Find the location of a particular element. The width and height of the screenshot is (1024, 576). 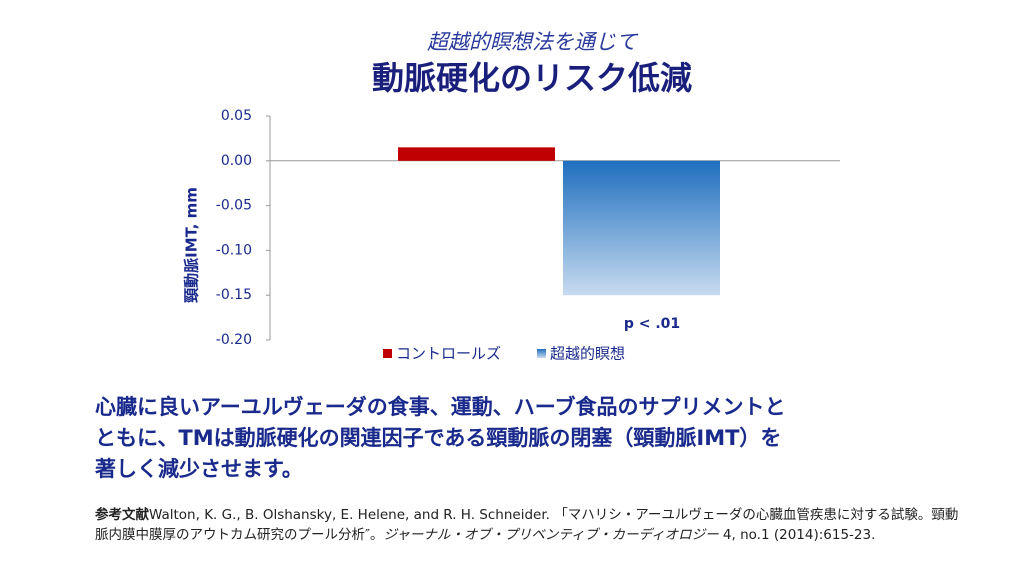

chart-title: 動脈硬化のリスク低減 is located at coordinates (532, 78).